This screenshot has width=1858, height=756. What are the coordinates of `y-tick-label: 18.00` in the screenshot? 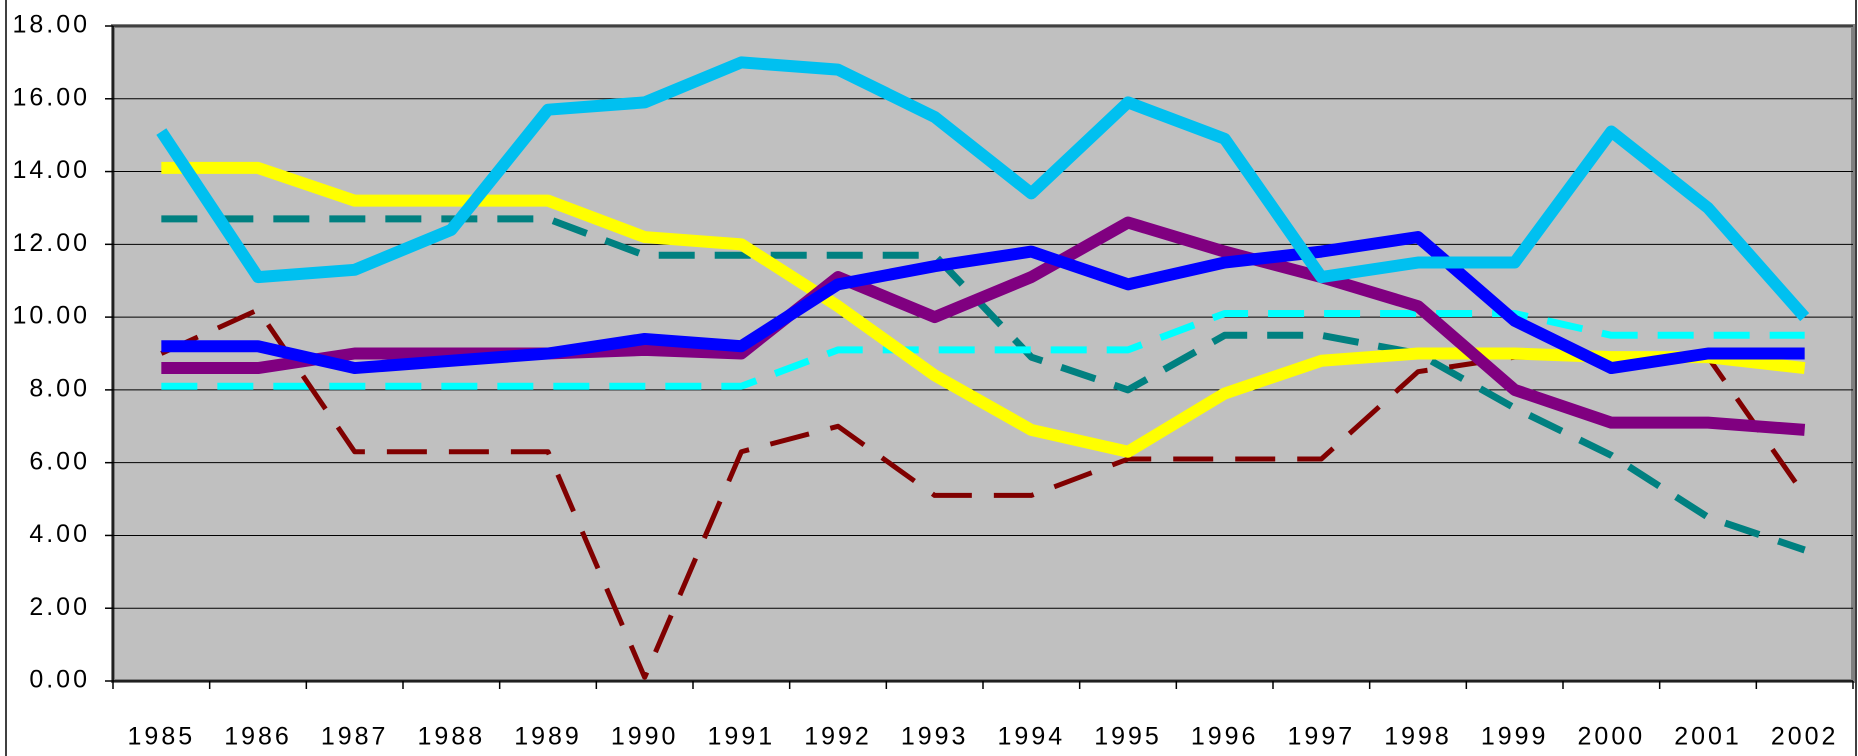 It's located at (51, 25).